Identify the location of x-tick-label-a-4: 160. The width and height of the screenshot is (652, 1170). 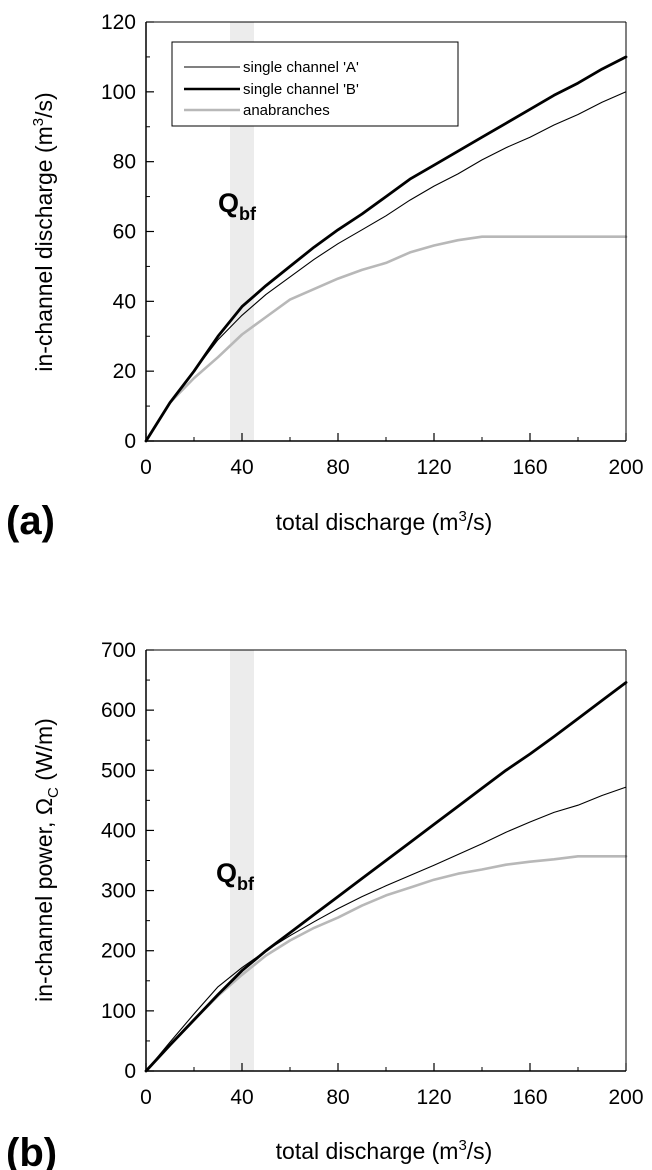
(529, 467).